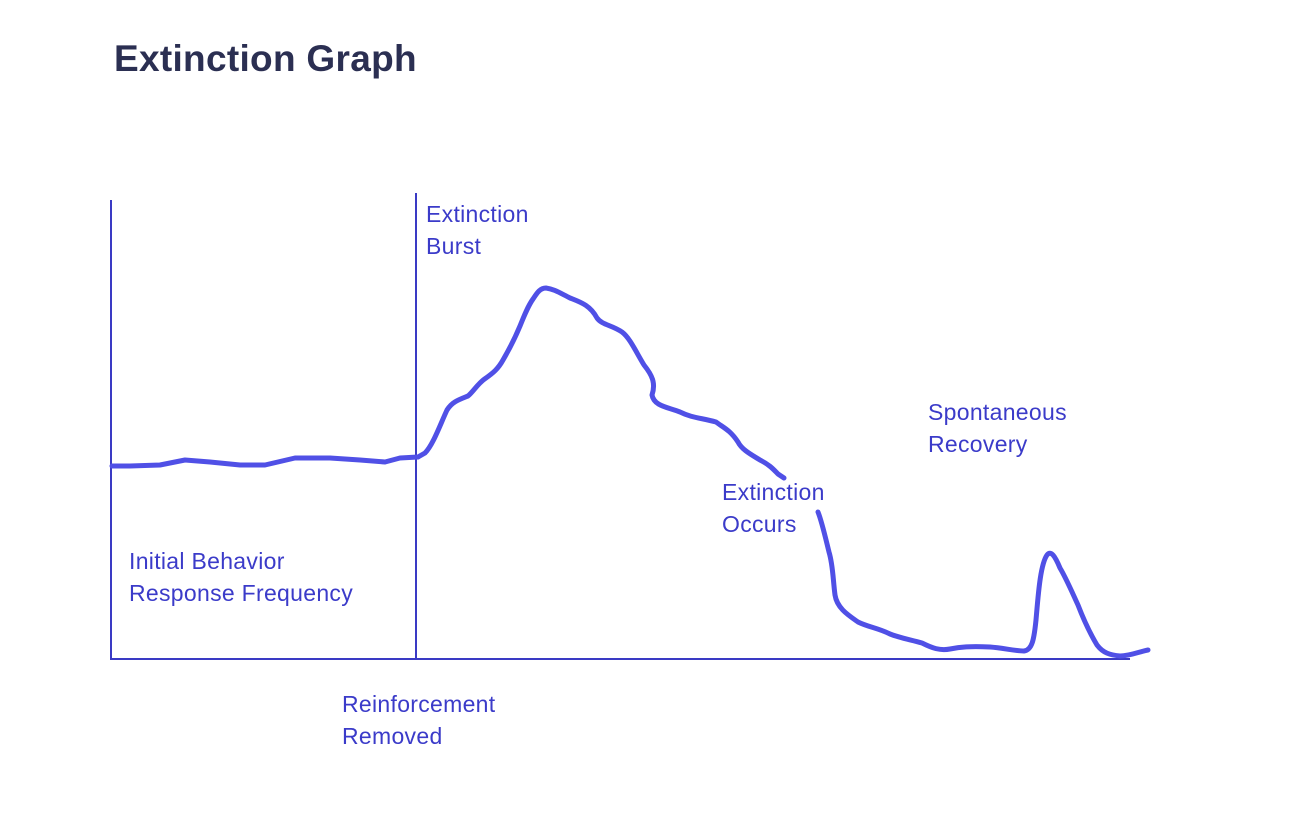 Image resolution: width=1310 pixels, height=820 pixels. I want to click on extinction-decline-curve, so click(983, 584).